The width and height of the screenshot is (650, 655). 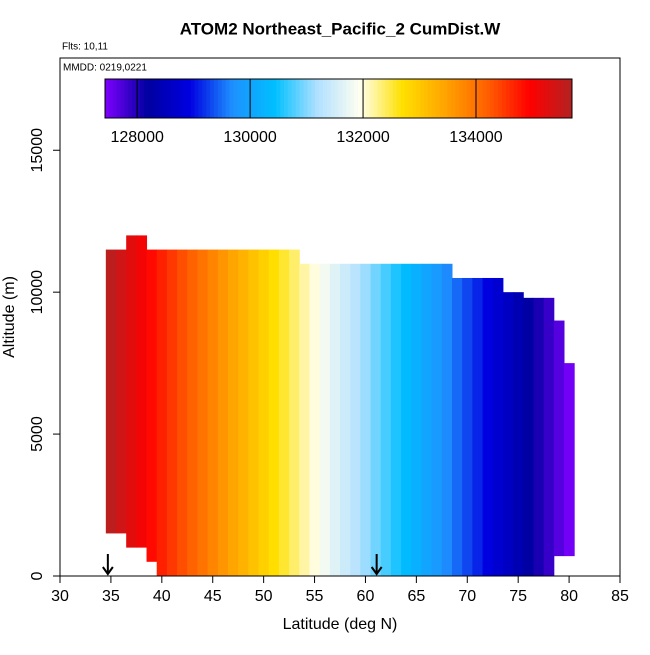 I want to click on marker-arrow-head, so click(x=108, y=571).